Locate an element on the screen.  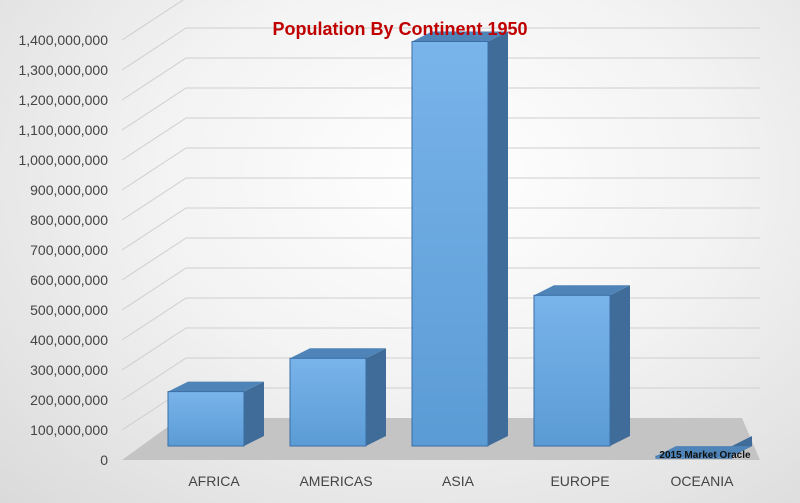
watermark: 2015 Market Oracle is located at coordinates (705, 455).